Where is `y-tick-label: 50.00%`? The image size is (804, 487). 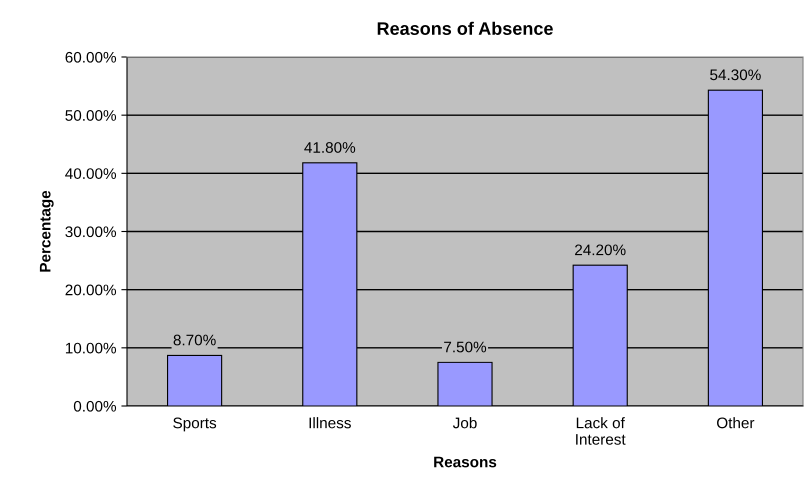
y-tick-label: 50.00% is located at coordinates (90, 115).